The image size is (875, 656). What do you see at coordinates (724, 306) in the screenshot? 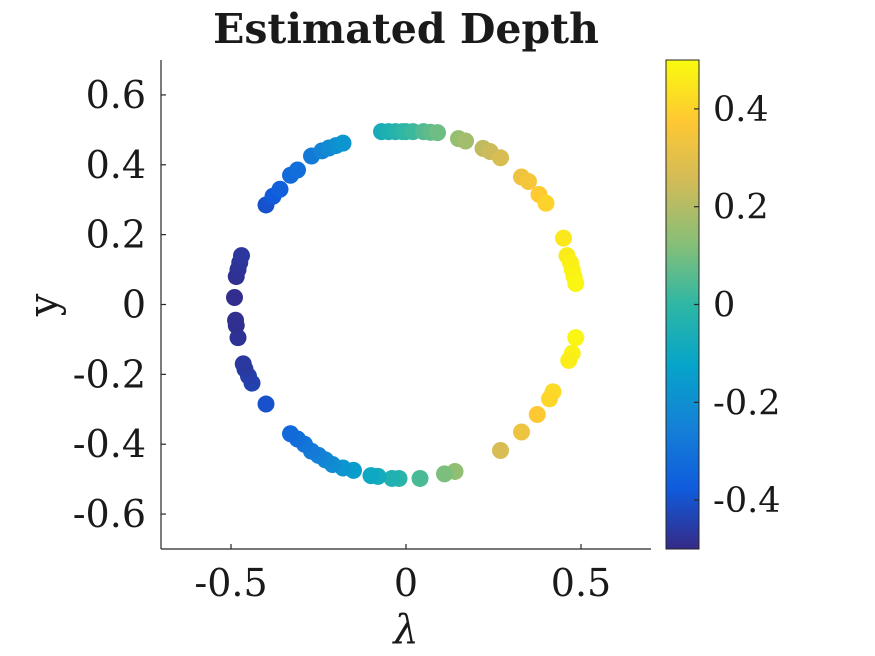
I see `colorbar-tick-label: 0` at bounding box center [724, 306].